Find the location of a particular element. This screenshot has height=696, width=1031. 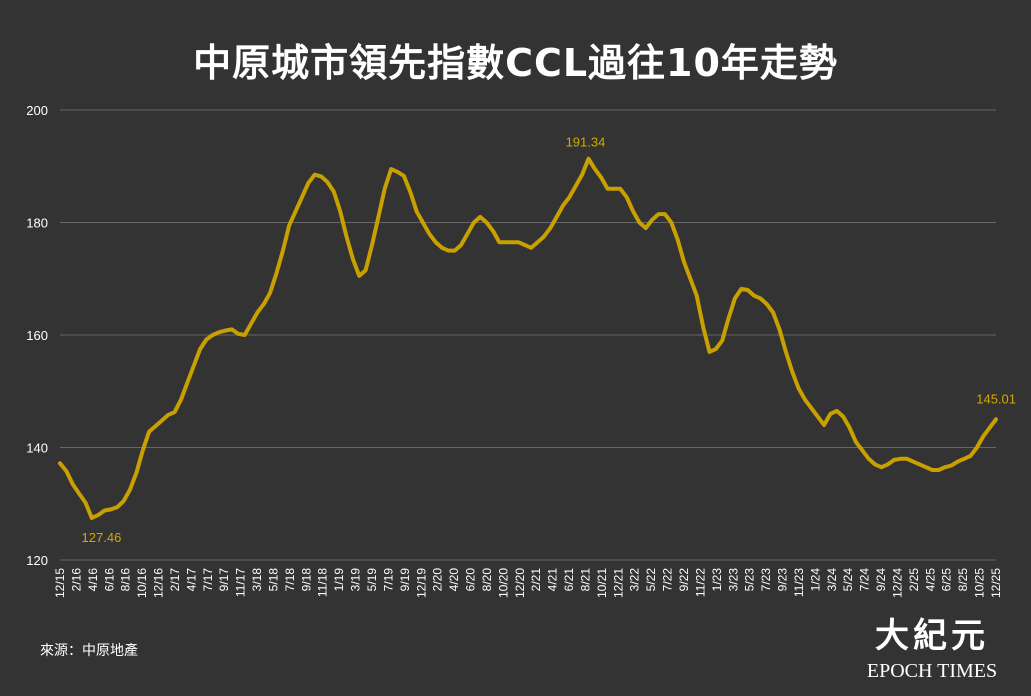

x-tick-label: 12/19 is located at coordinates (421, 583).